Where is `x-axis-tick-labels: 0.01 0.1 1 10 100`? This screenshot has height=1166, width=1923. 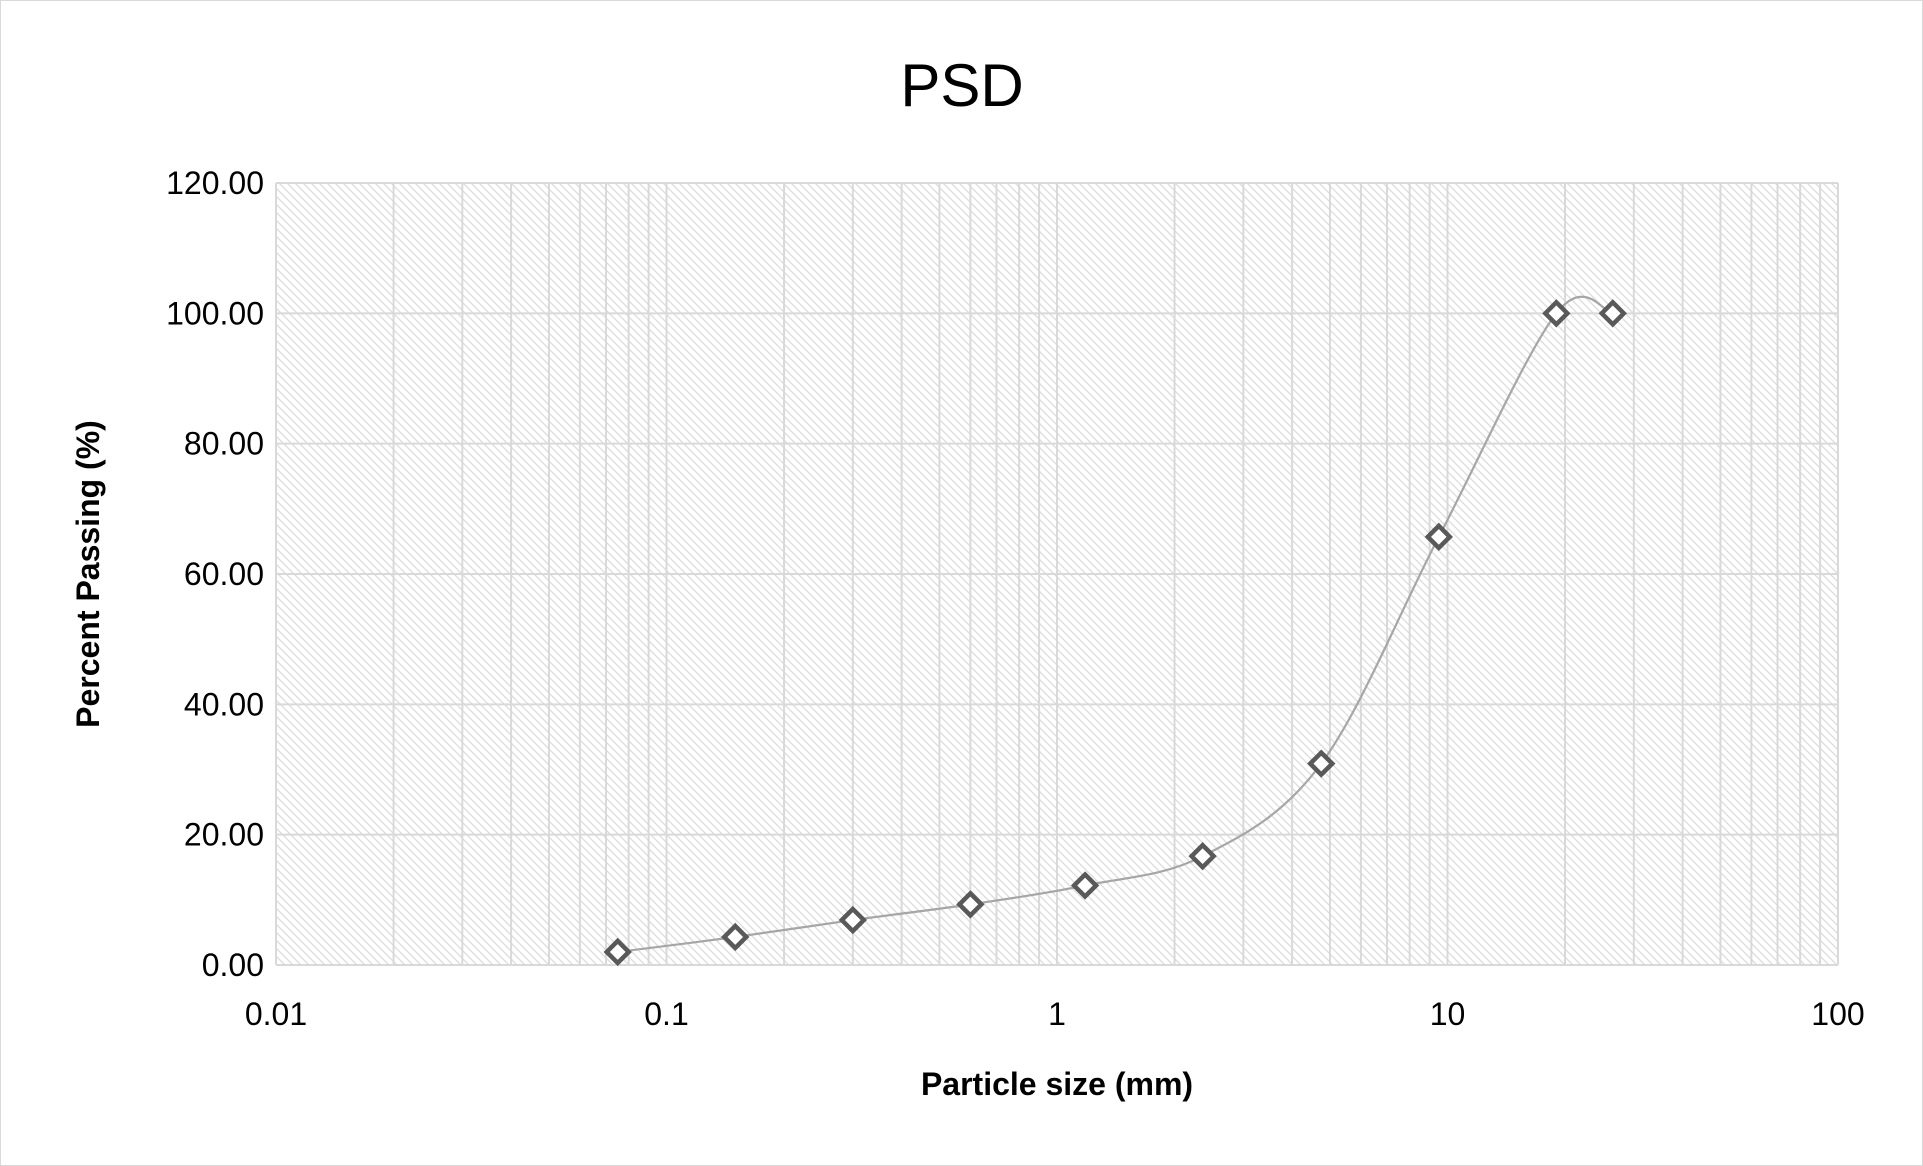
x-axis-tick-labels: 0.01 0.1 1 10 100 is located at coordinates (1055, 1014).